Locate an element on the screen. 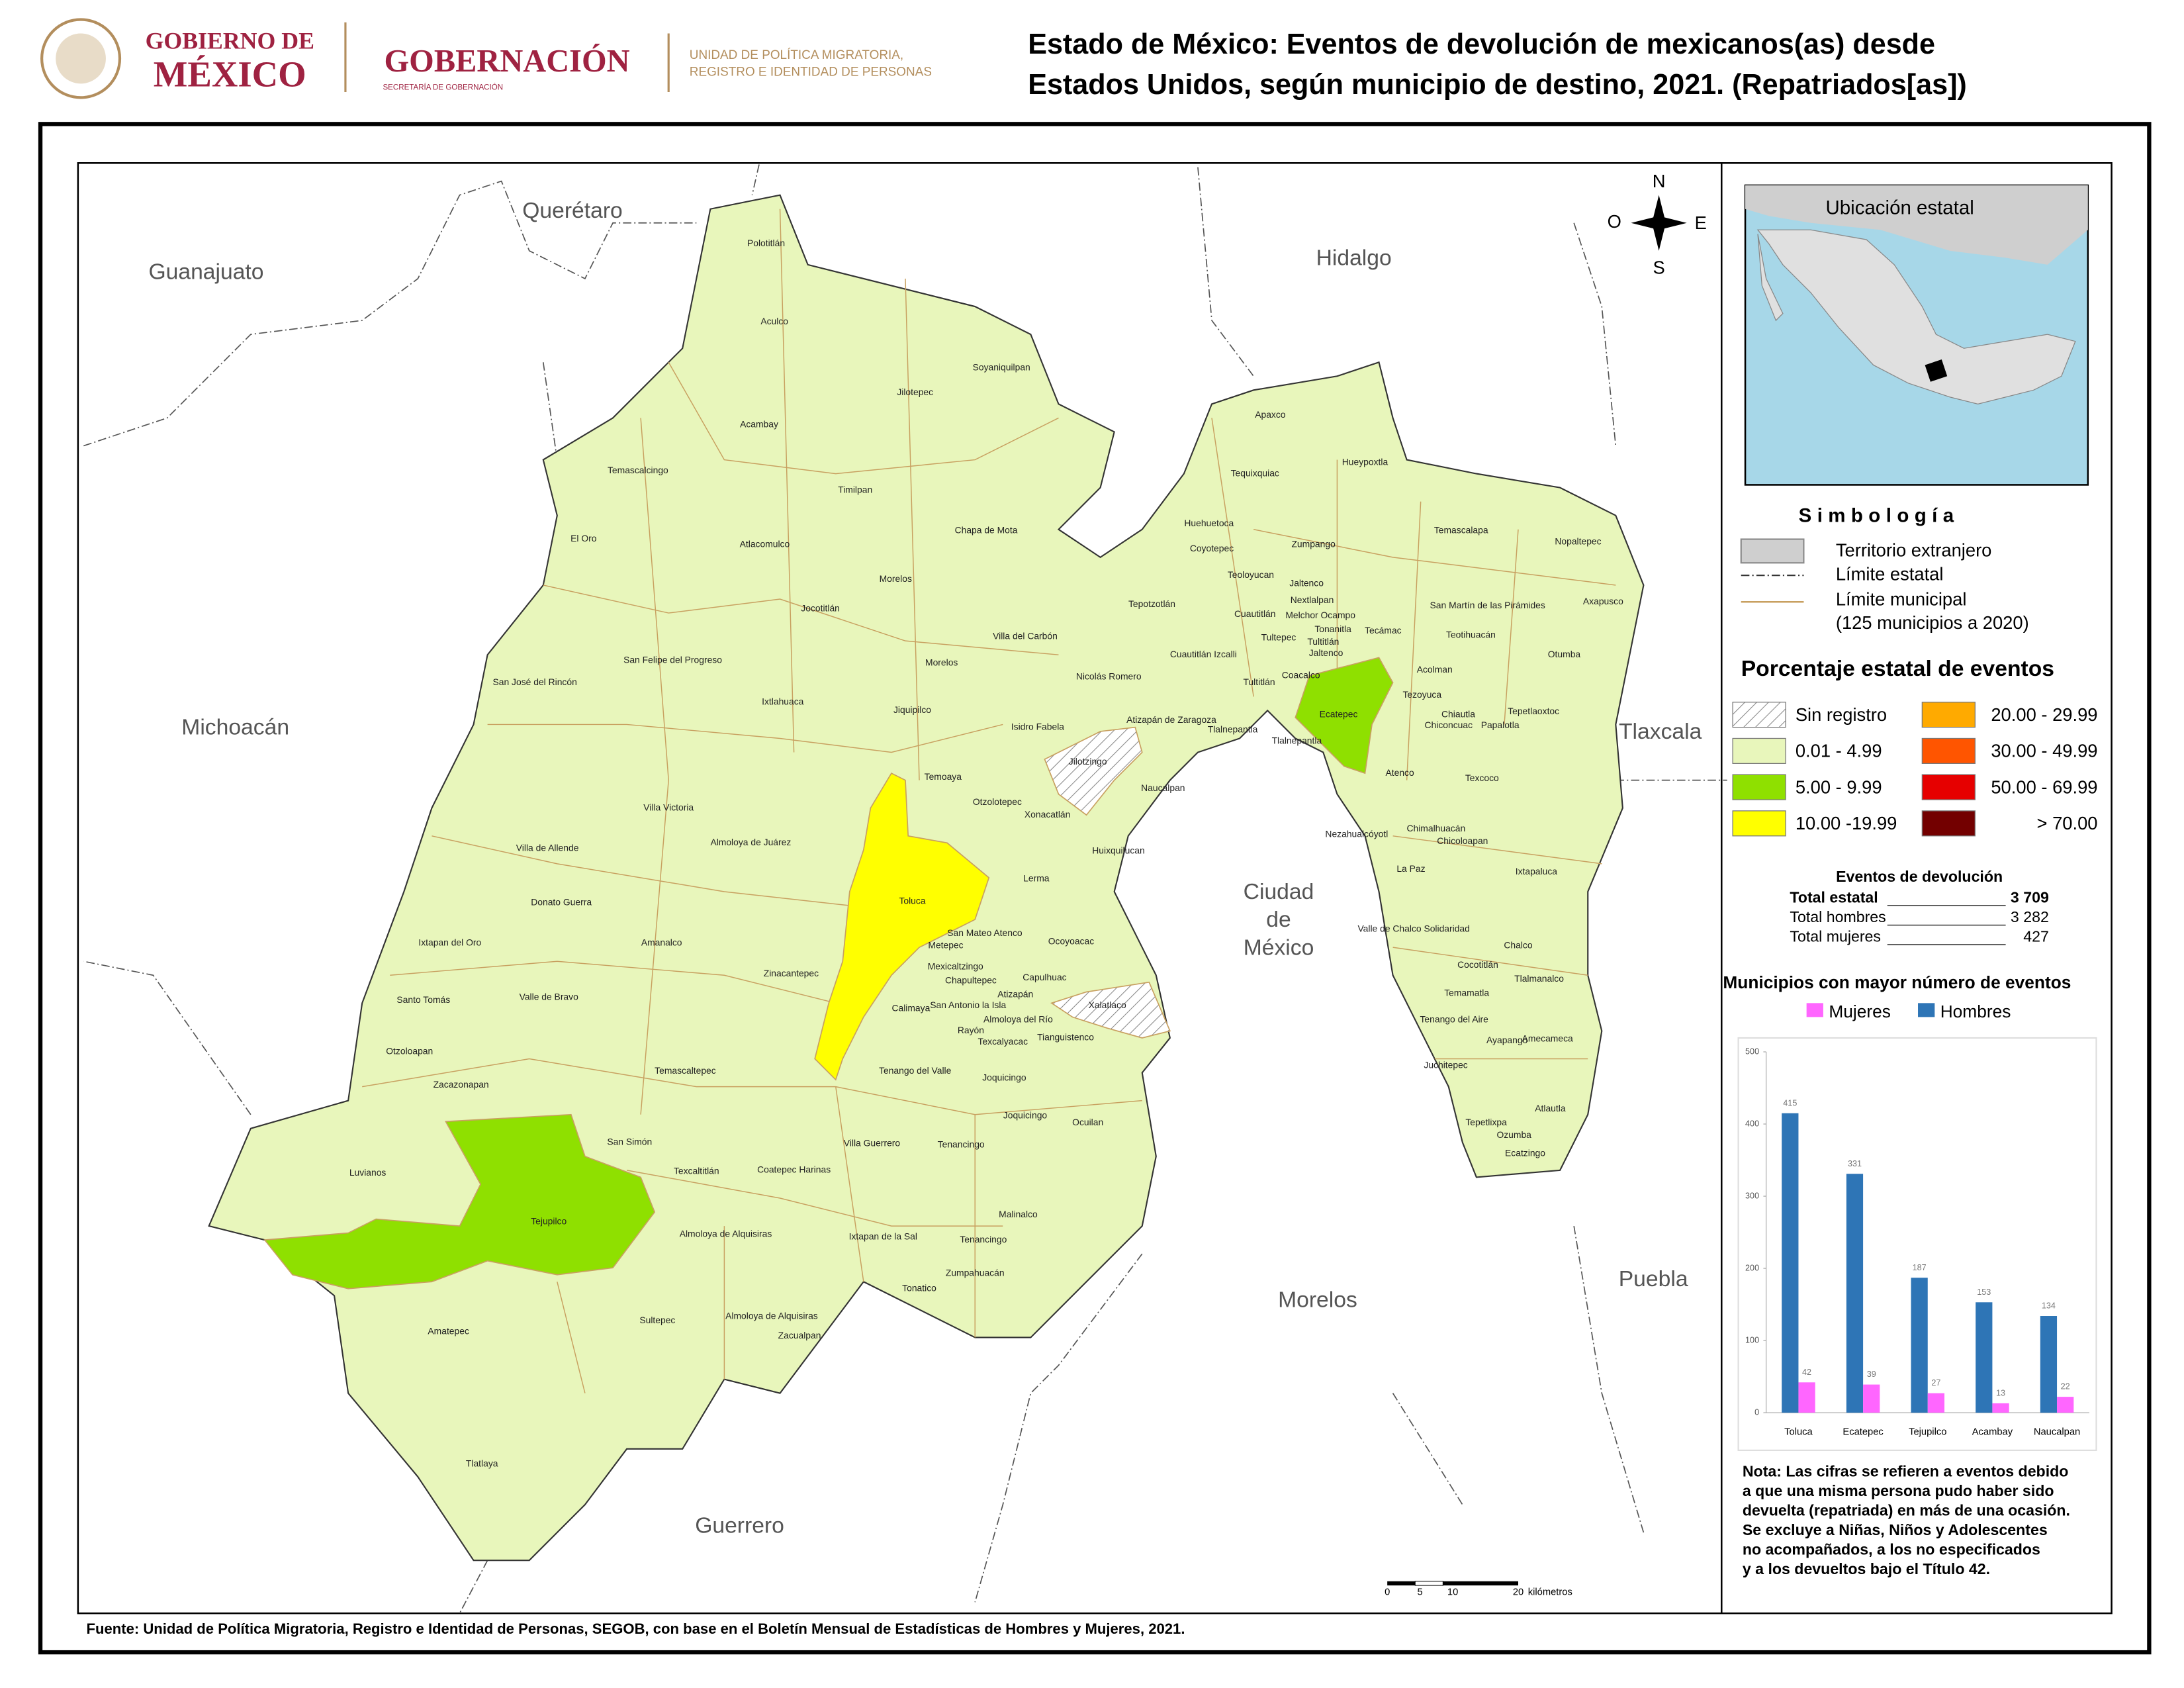 The width and height of the screenshot is (2184, 1688). municipality-label: Zinacantepec is located at coordinates (792, 973).